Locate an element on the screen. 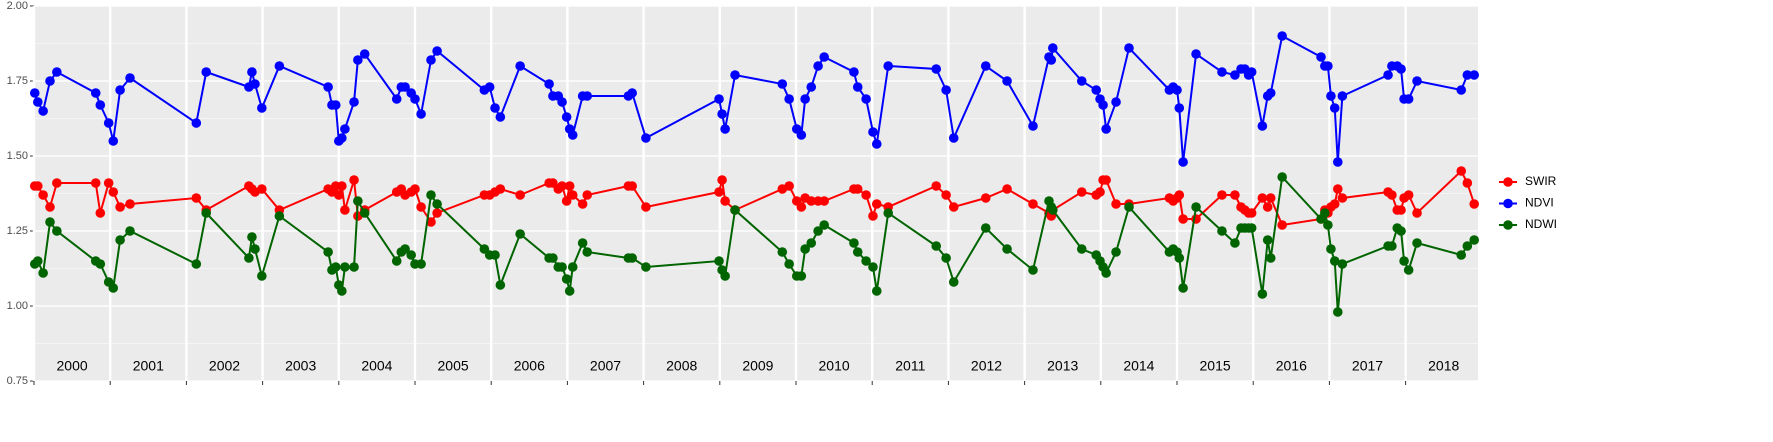  x-tick-label: 2016 is located at coordinates (1291, 366).